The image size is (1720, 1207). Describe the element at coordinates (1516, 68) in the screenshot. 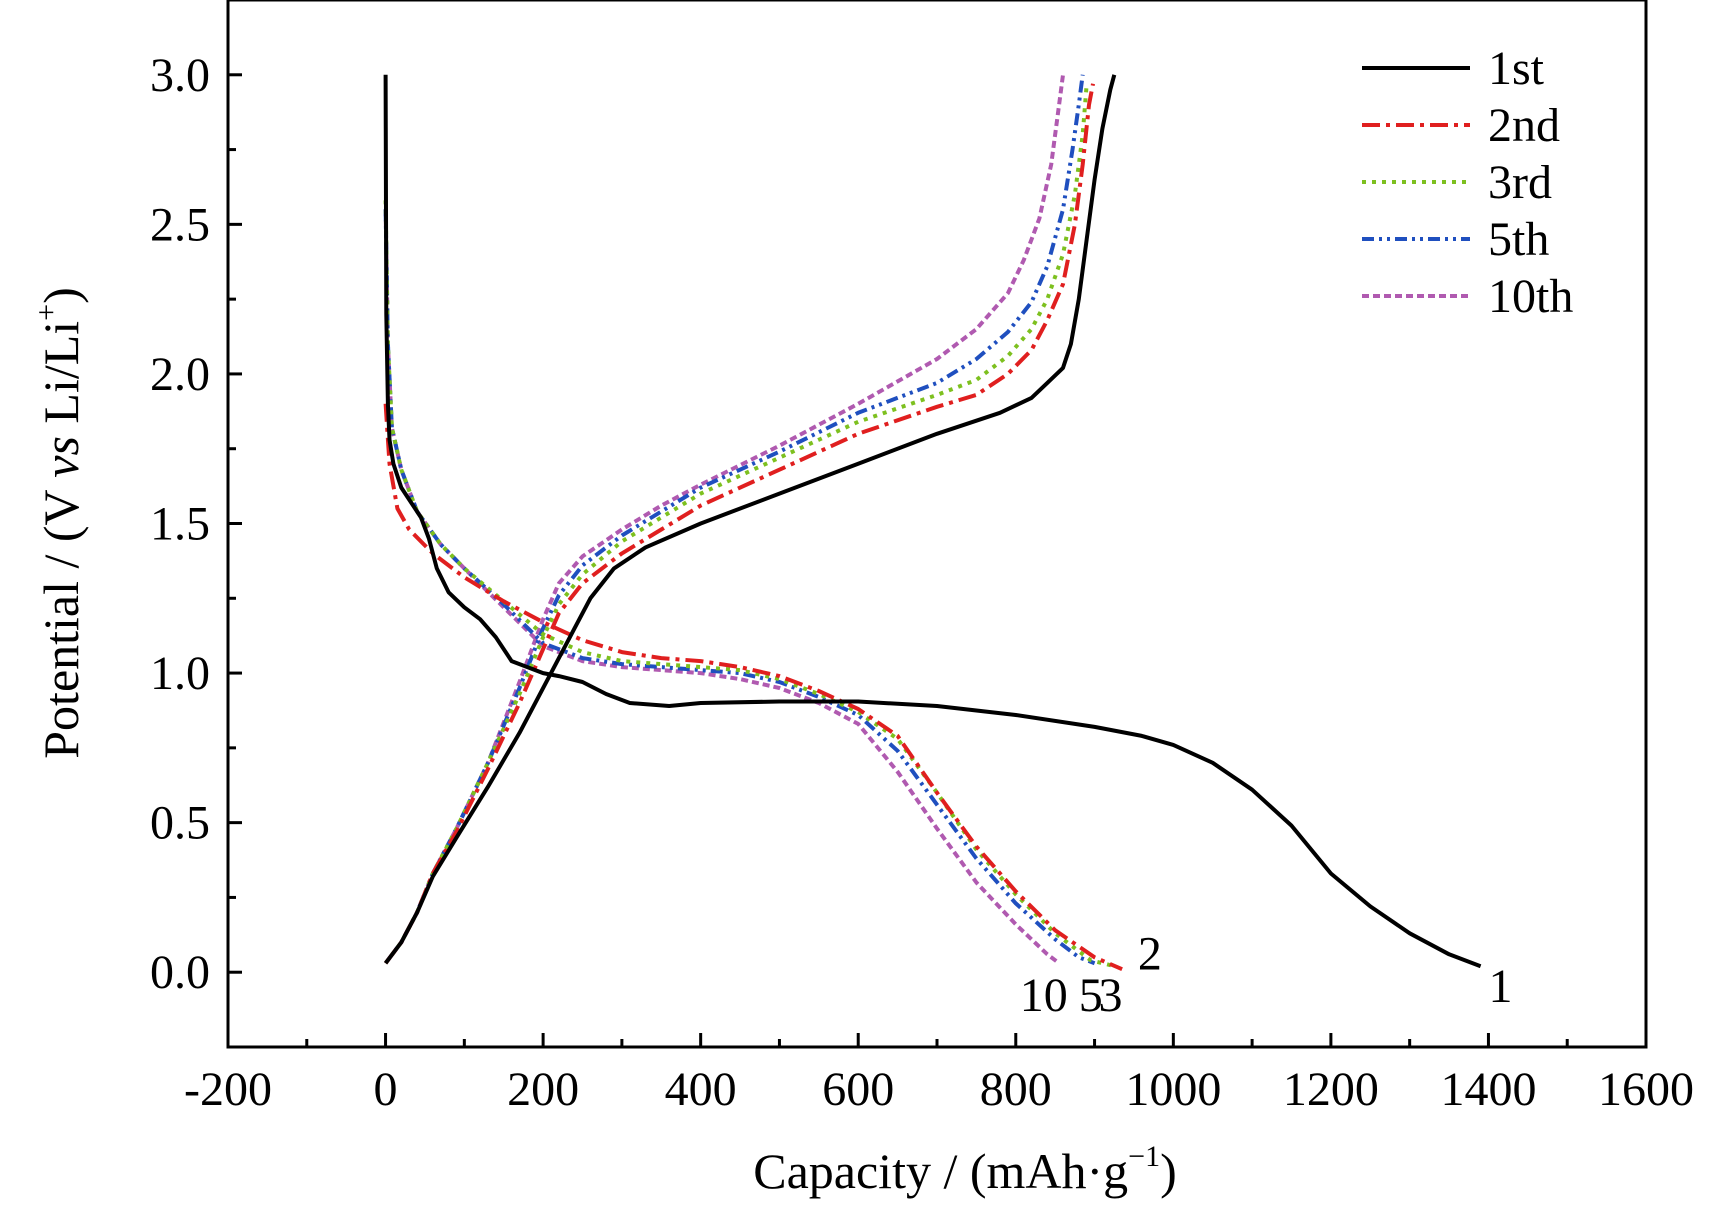

I see `legend-label-1st: 1st` at that location.